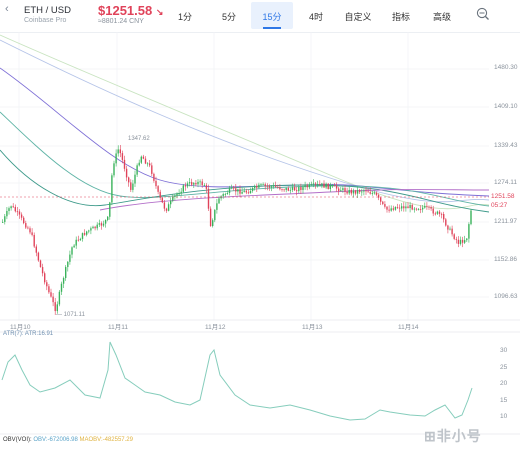 Image resolution: width=520 pixels, height=454 pixels. What do you see at coordinates (106, 440) in the screenshot?
I see `maobv-value: MAOBV:-482557.29` at bounding box center [106, 440].